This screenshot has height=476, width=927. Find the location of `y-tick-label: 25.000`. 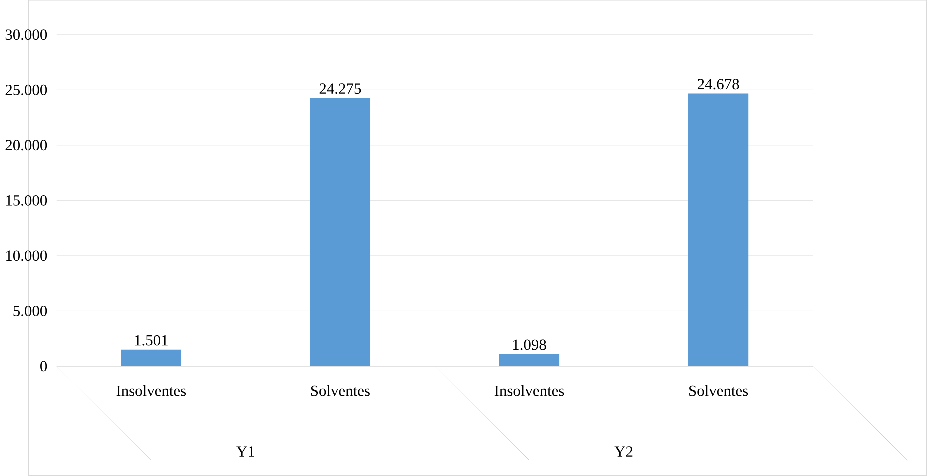

y-tick-label: 25.000 is located at coordinates (27, 90).